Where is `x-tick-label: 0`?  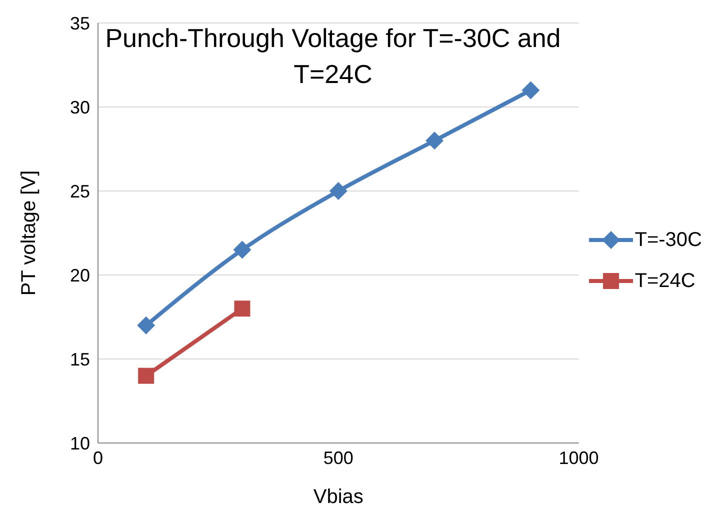
x-tick-label: 0 is located at coordinates (98, 458).